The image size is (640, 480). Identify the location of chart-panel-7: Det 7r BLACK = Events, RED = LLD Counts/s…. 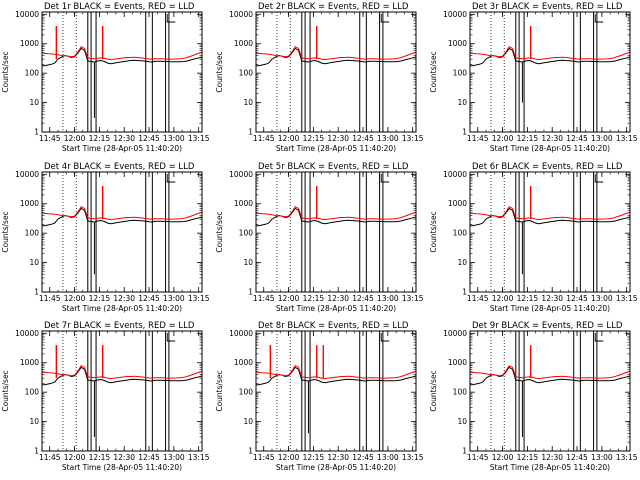
(105, 396).